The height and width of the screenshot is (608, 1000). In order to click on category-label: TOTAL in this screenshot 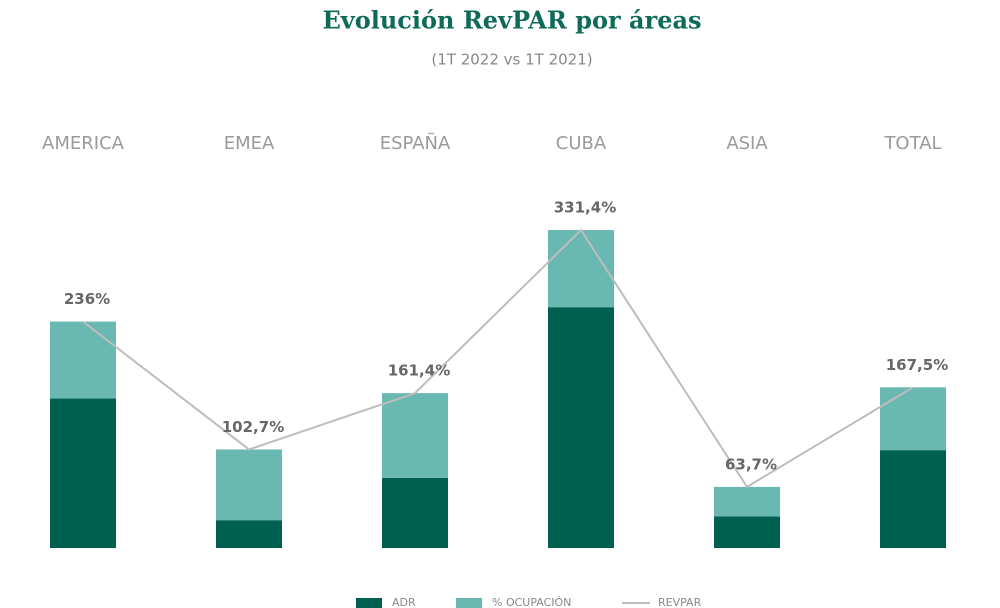, I will do `click(912, 143)`.